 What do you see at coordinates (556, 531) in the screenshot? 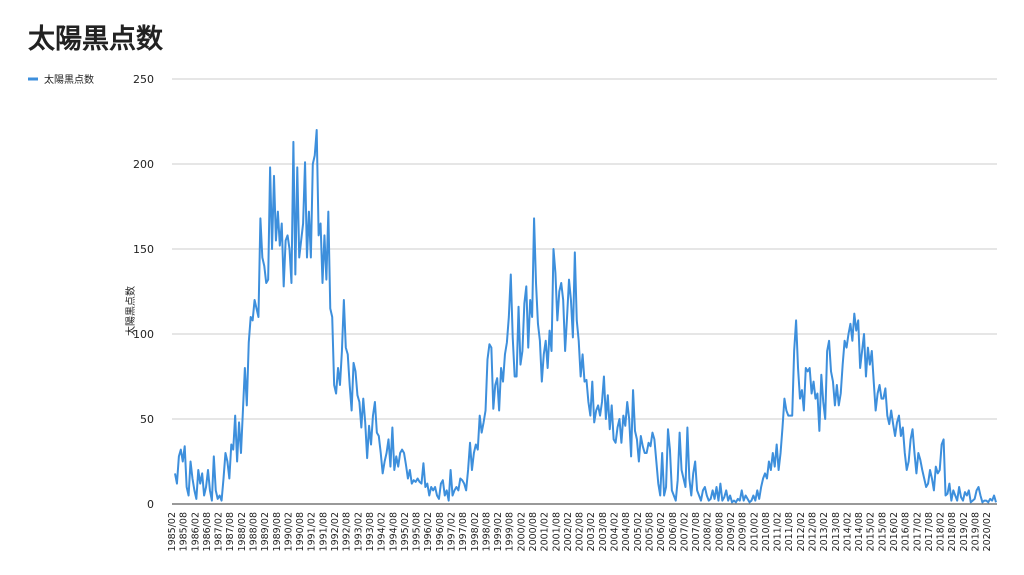
I see `x-tick-label: 2001/08` at bounding box center [556, 531].